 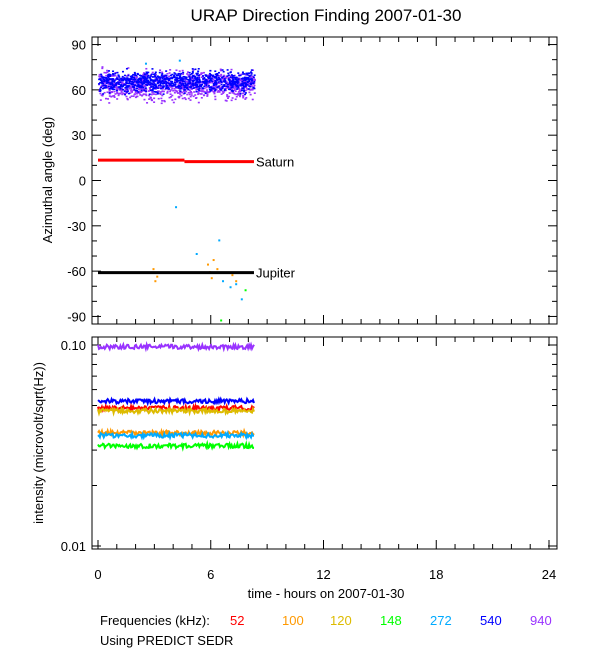 What do you see at coordinates (176, 396) in the screenshot?
I see `intensity-series-lines` at bounding box center [176, 396].